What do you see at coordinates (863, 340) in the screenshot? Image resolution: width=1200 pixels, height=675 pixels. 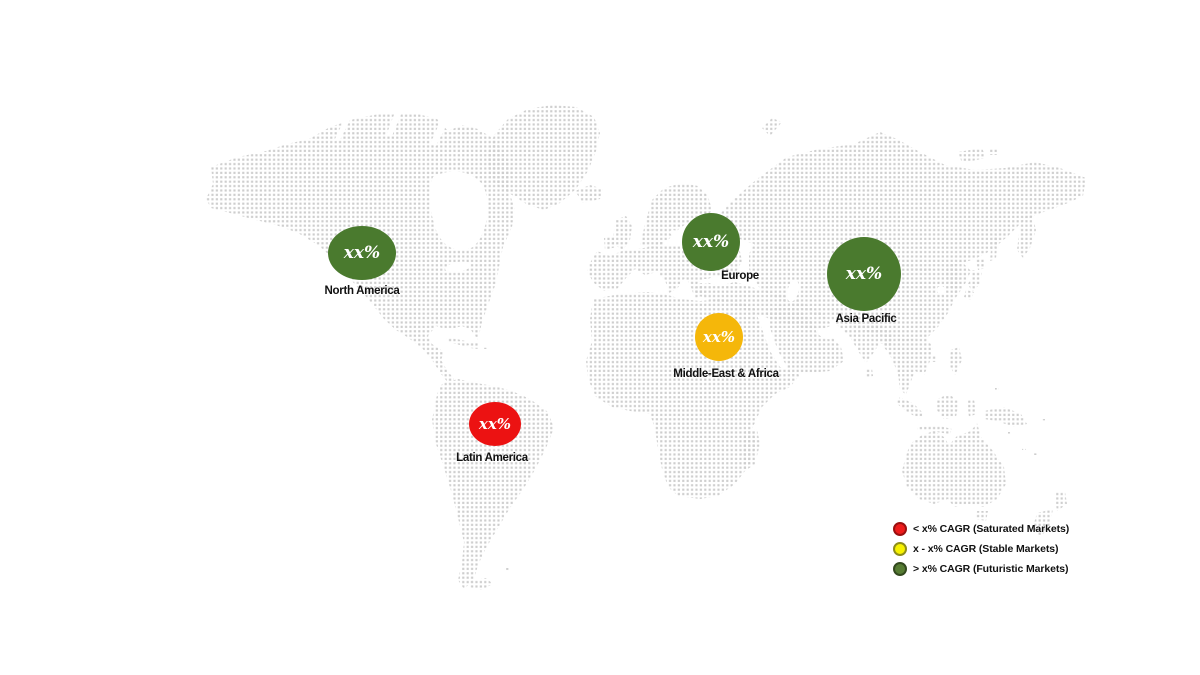 I see `region-india` at bounding box center [863, 340].